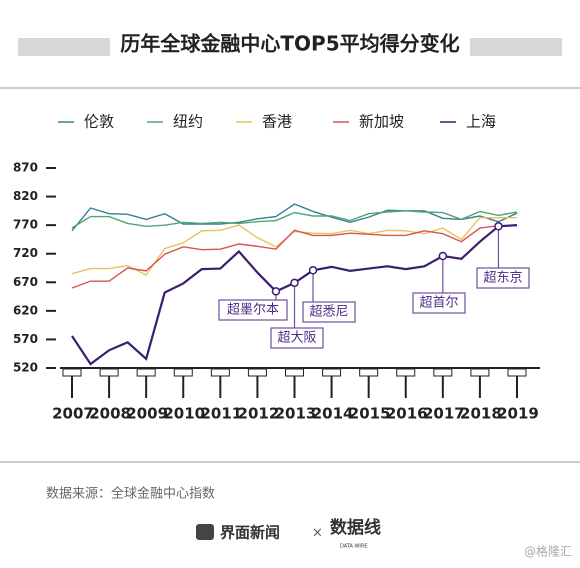 The width and height of the screenshot is (580, 568). Describe the element at coordinates (370, 414) in the screenshot. I see `x-tick-label: 2015` at that location.